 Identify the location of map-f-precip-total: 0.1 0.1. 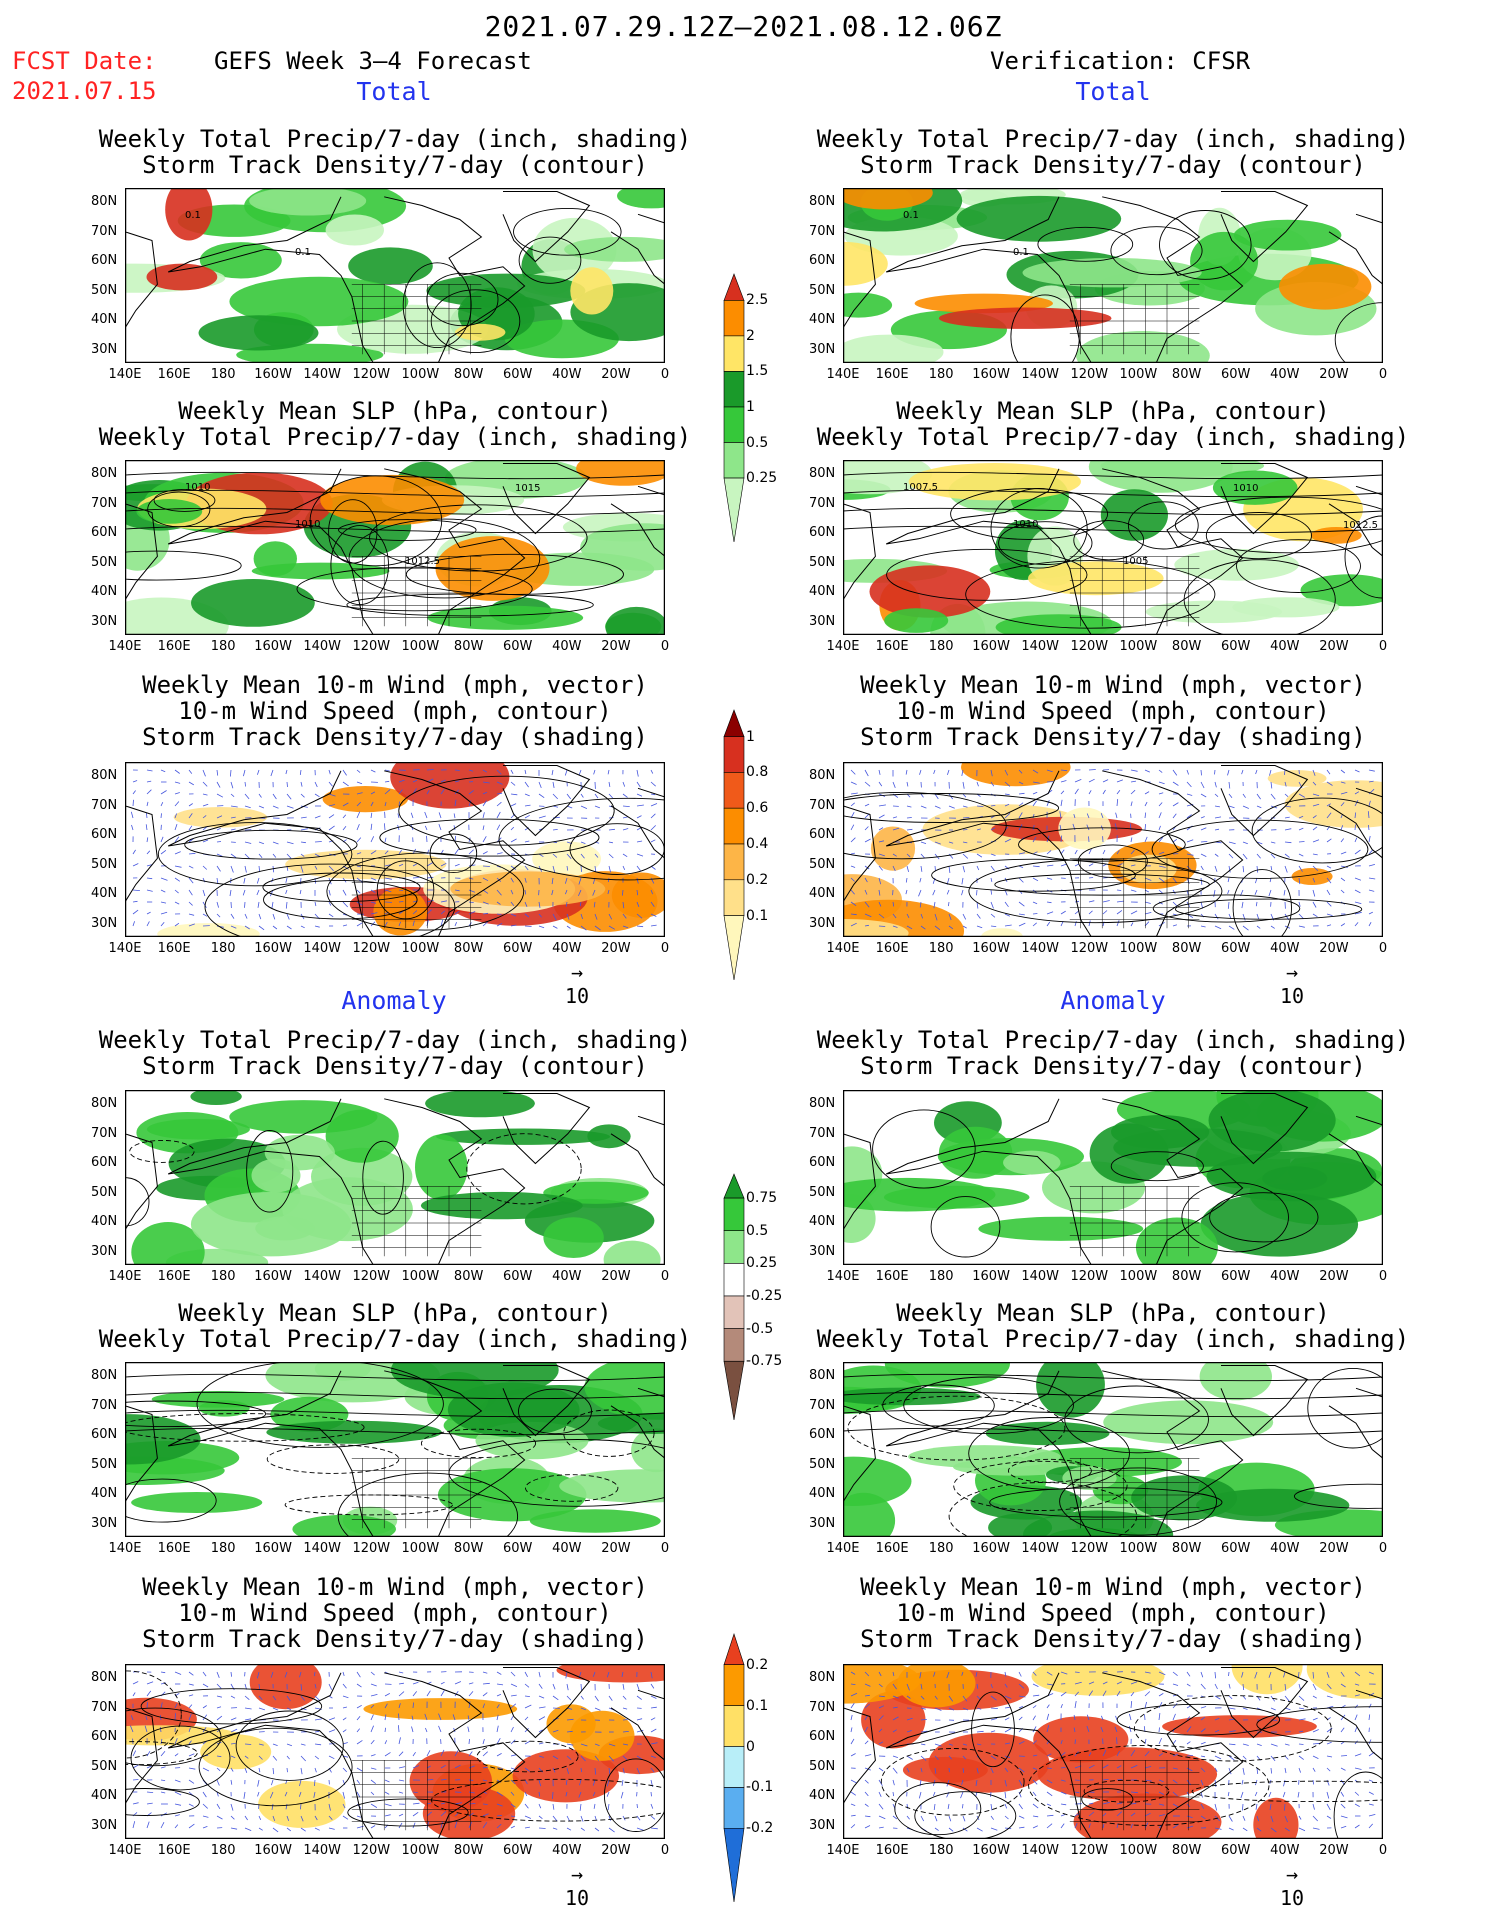
(395, 275).